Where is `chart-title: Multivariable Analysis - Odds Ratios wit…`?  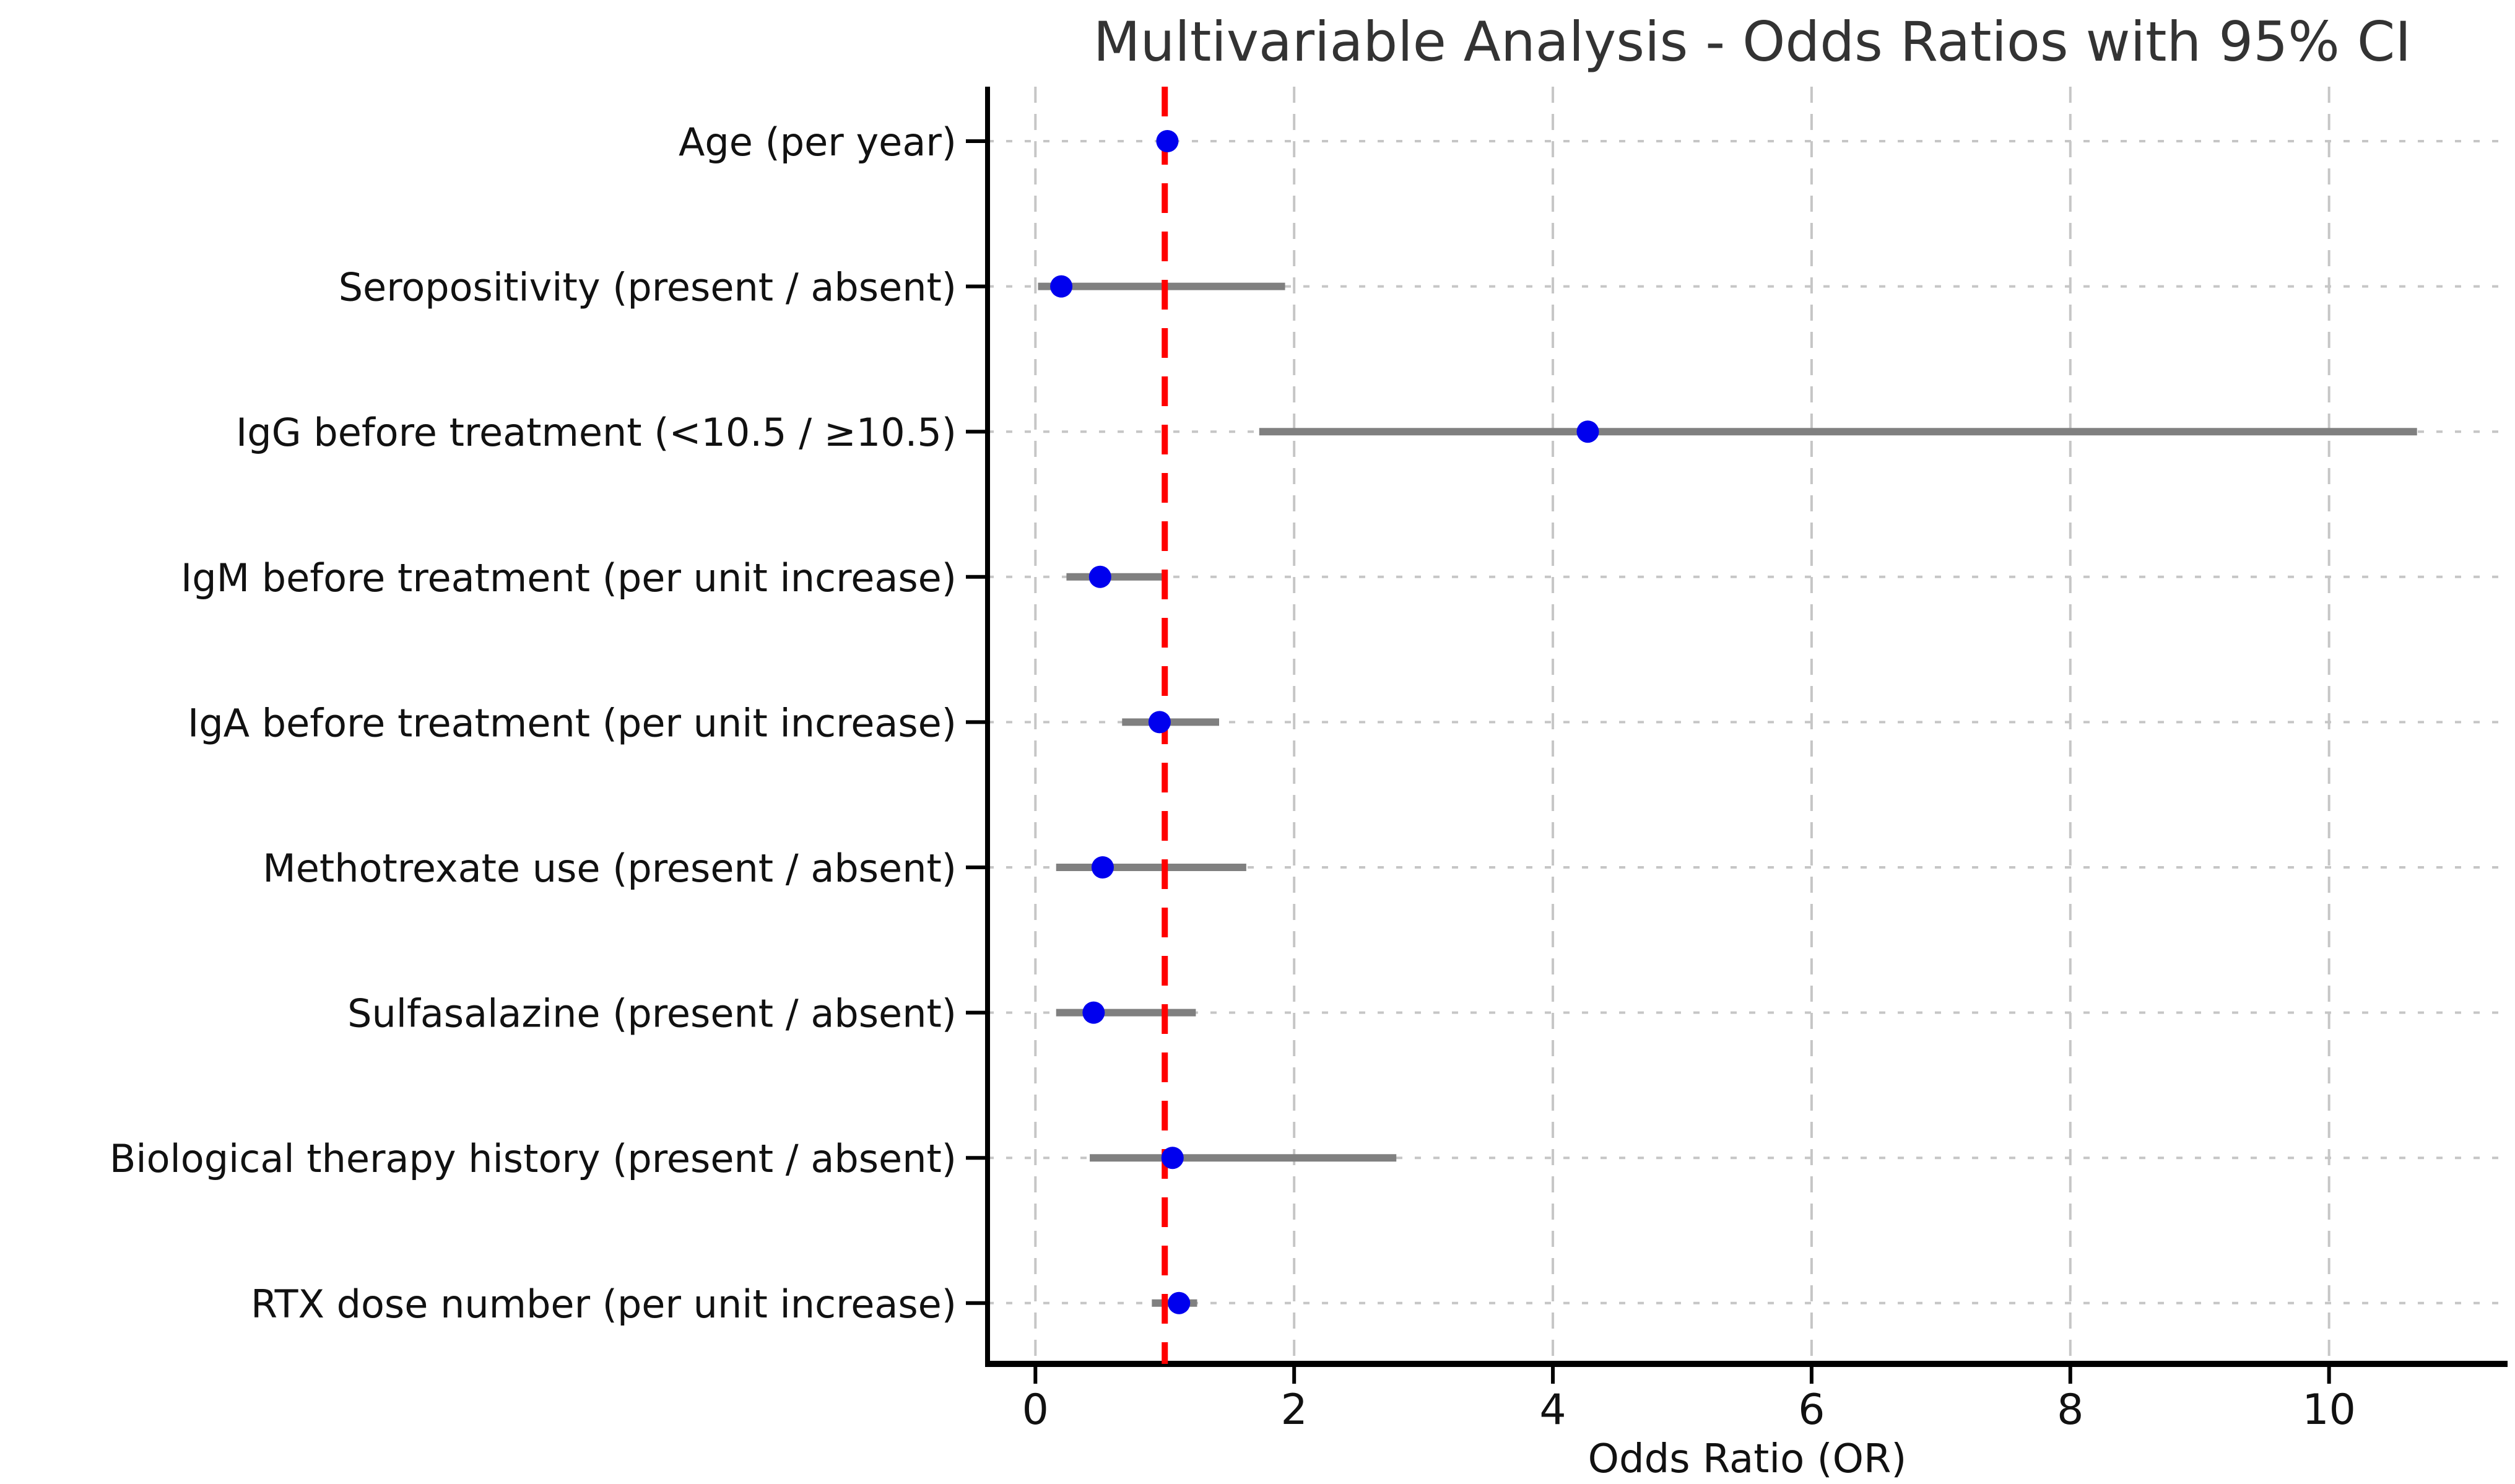
chart-title: Multivariable Analysis - Odds Ratios wit… is located at coordinates (1752, 42).